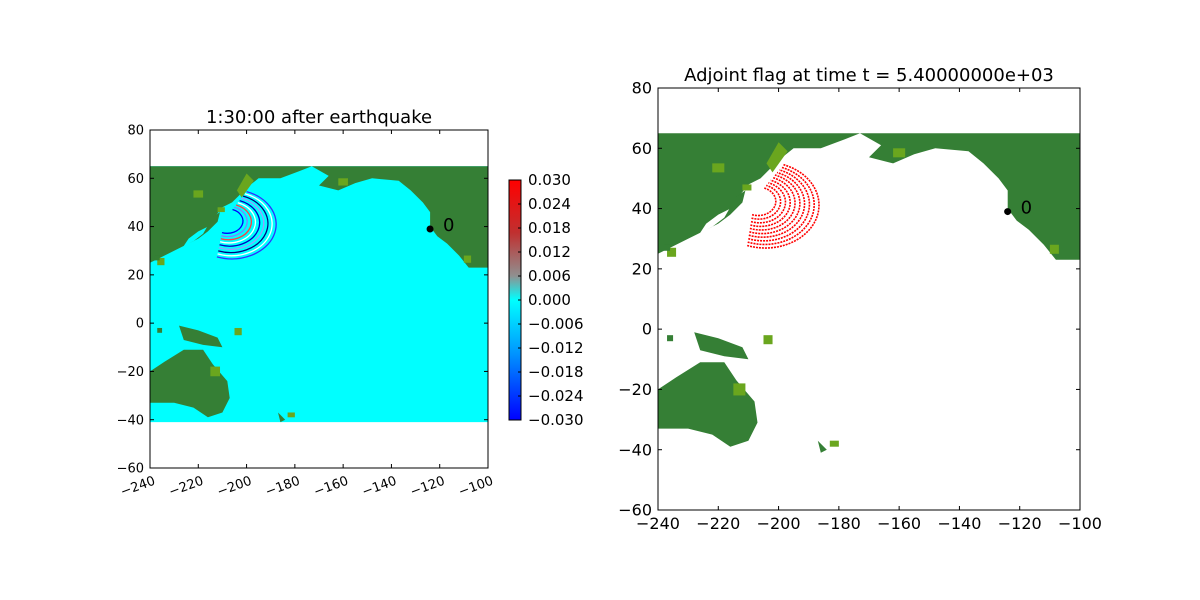 Image resolution: width=1200 pixels, height=600 pixels. I want to click on colorbar-tick-label: −0.018, so click(556, 372).